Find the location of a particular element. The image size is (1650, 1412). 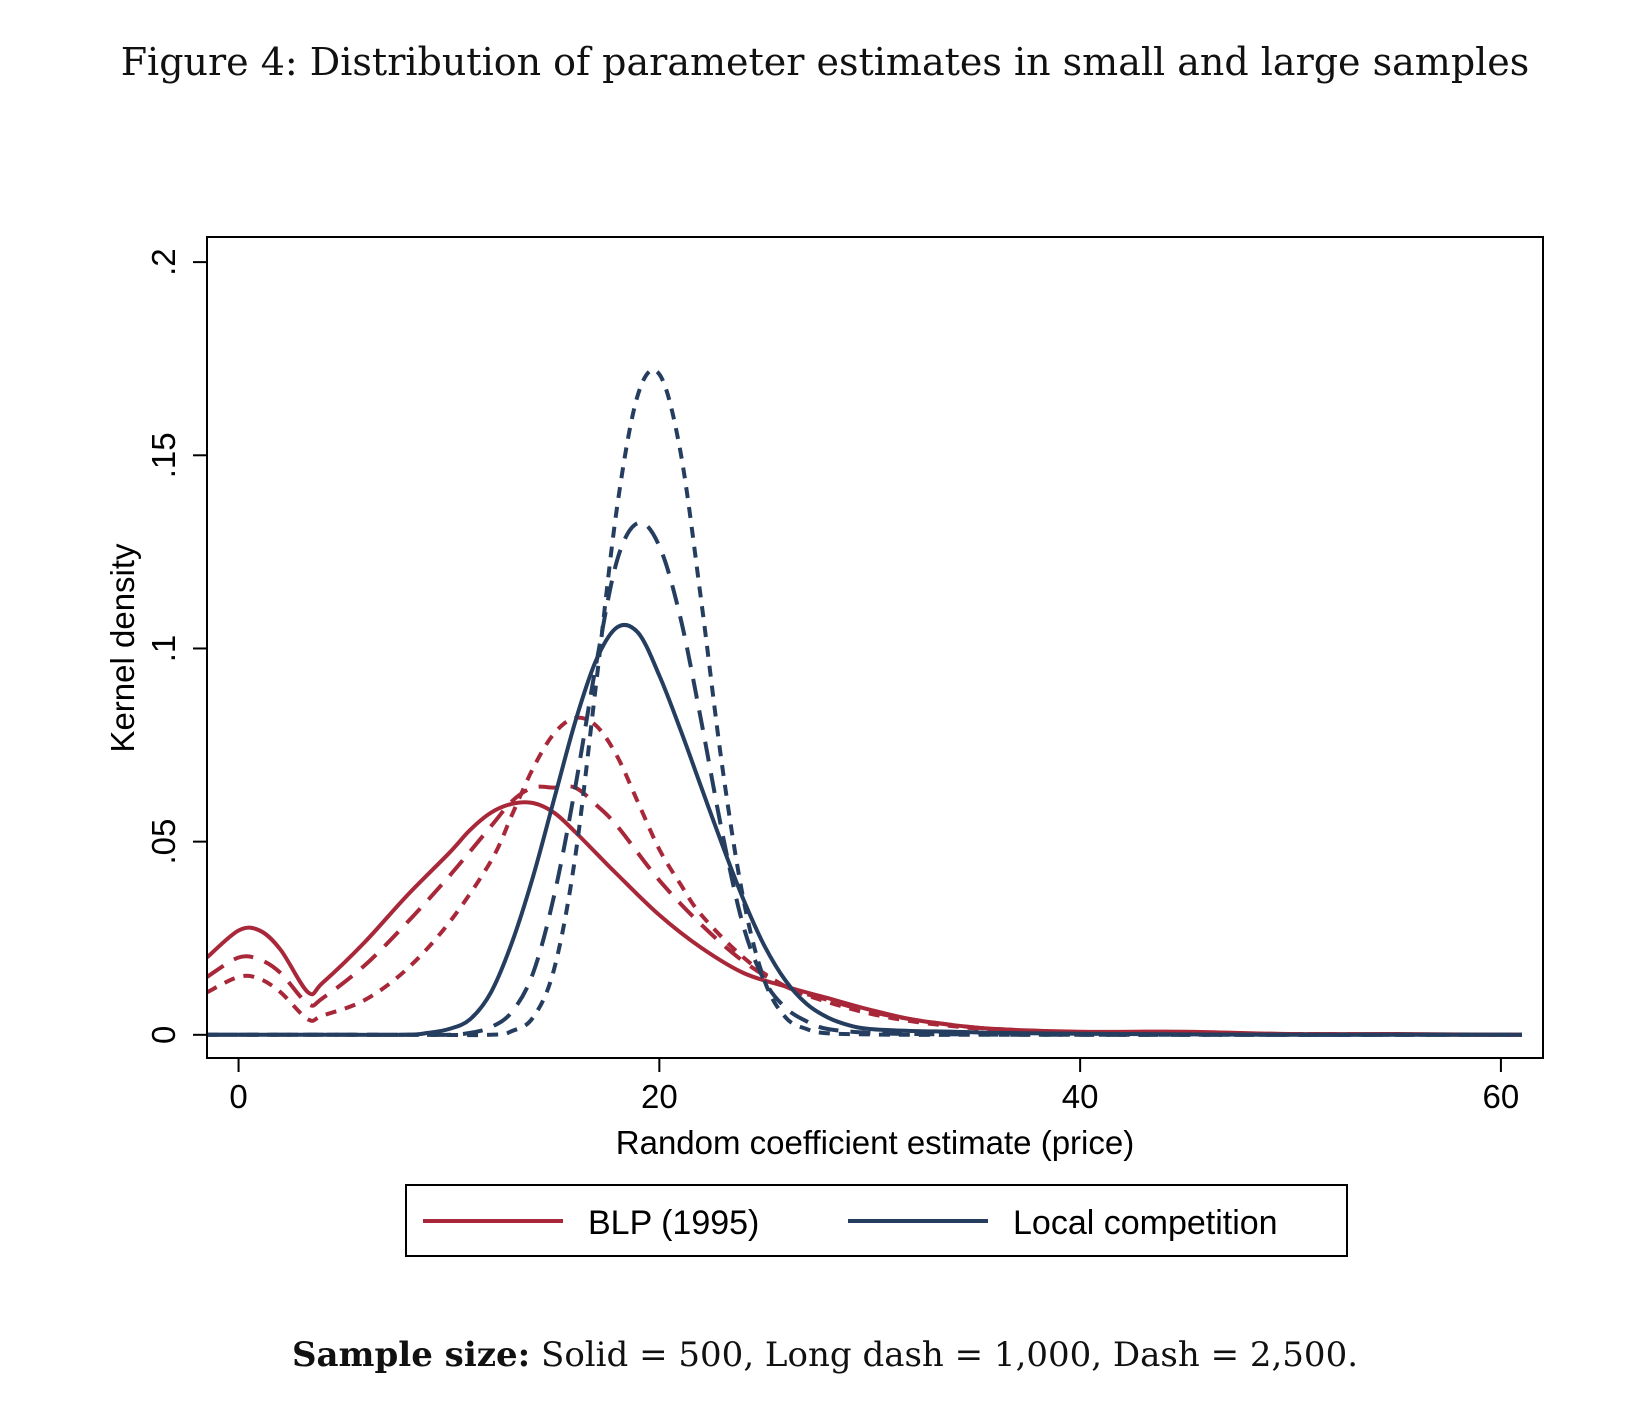

x-tick-label: 20 is located at coordinates (659, 1096).